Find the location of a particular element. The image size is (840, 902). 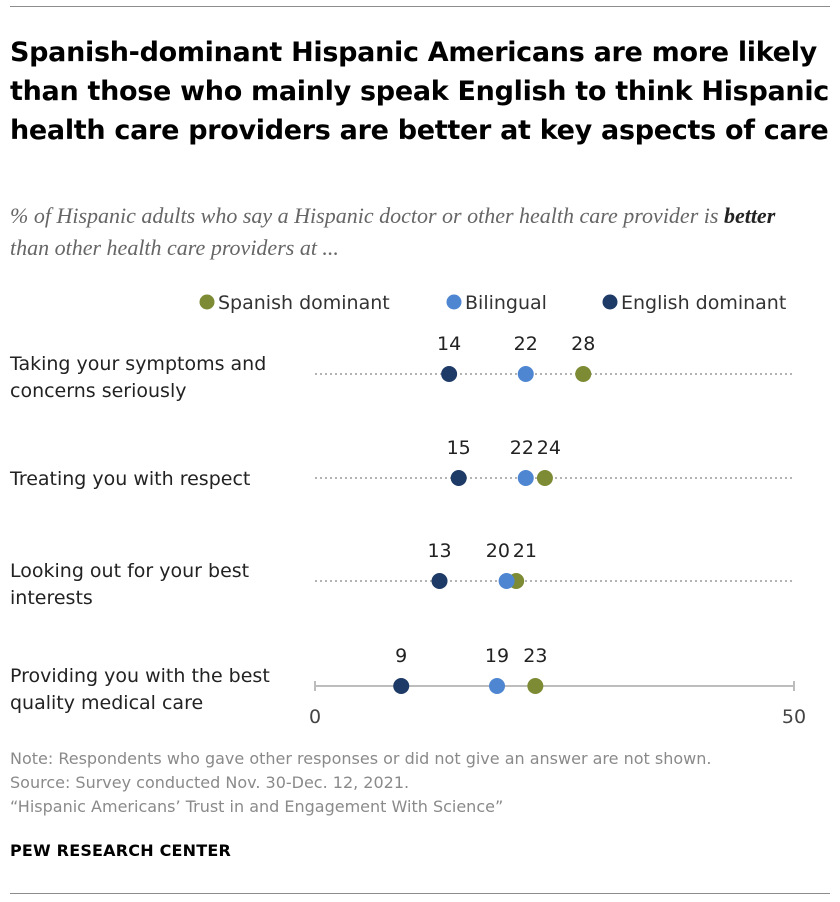

value-label-3-1: 19 is located at coordinates (497, 656).